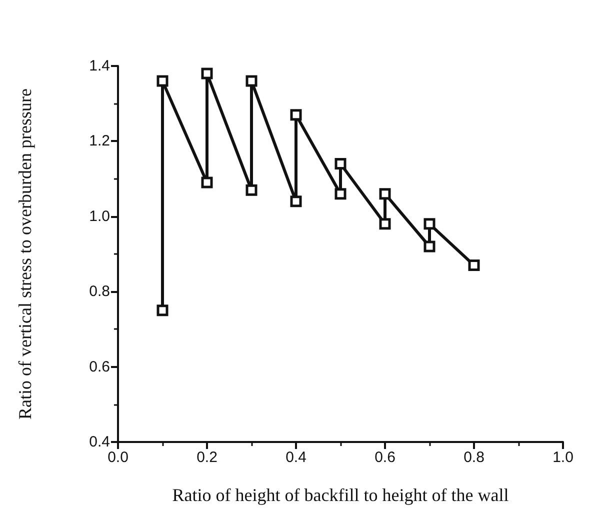  I want to click on x-tick-label: 0.0, so click(118, 457).